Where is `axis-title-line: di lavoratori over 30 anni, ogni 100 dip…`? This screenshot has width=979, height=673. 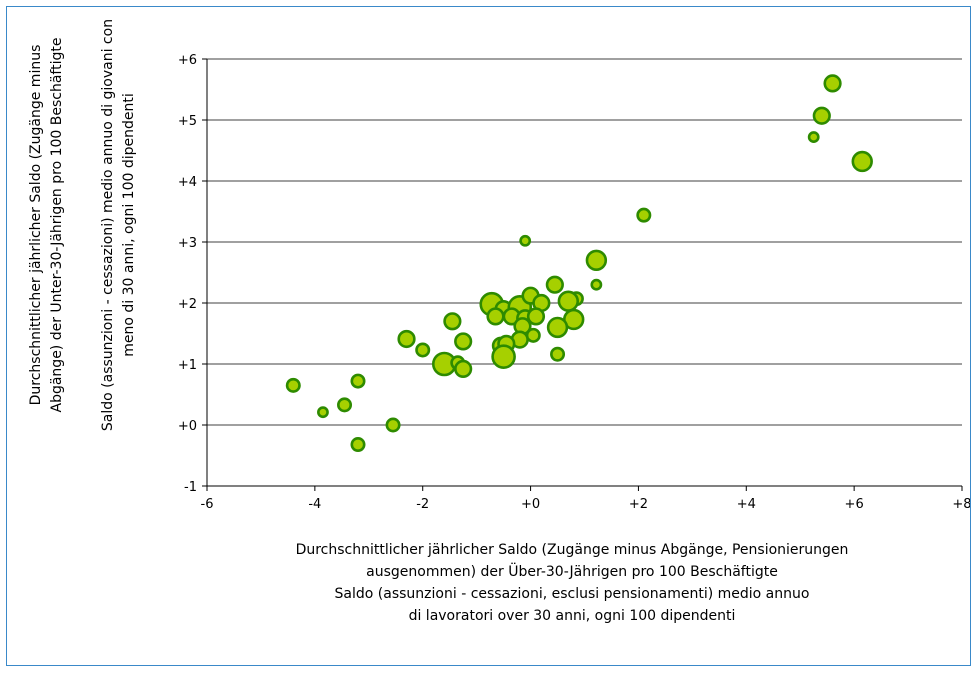 axis-title-line: di lavoratori over 30 anni, ogni 100 dip… is located at coordinates (572, 616).